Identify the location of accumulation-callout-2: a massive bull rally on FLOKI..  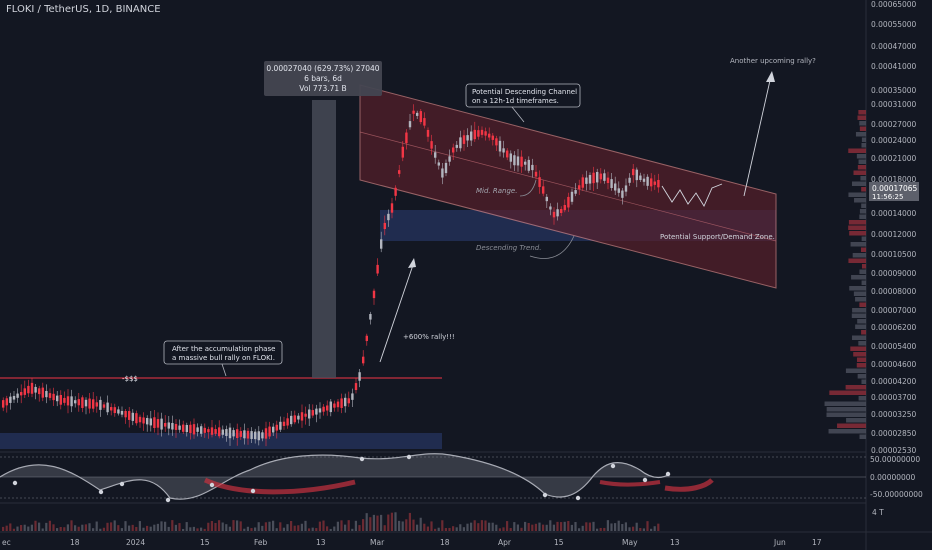
(223, 358).